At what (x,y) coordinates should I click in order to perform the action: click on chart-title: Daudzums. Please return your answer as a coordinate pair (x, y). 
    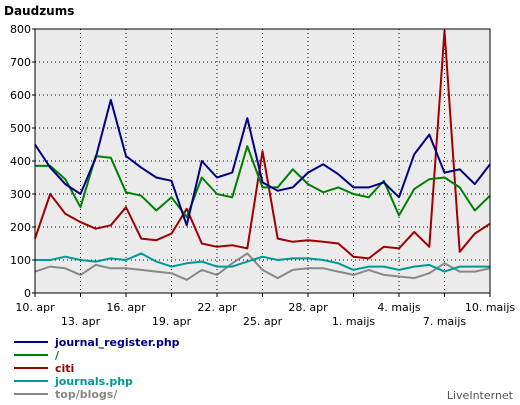
    Looking at the image, I should click on (39, 11).